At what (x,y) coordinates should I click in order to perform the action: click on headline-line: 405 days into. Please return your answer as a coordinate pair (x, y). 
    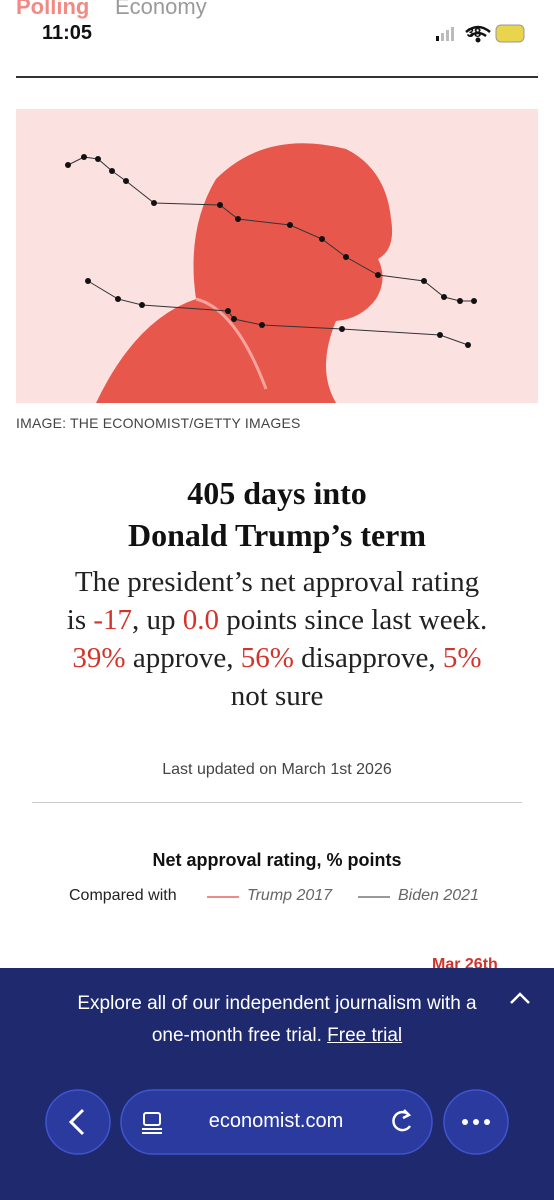
    Looking at the image, I should click on (277, 493).